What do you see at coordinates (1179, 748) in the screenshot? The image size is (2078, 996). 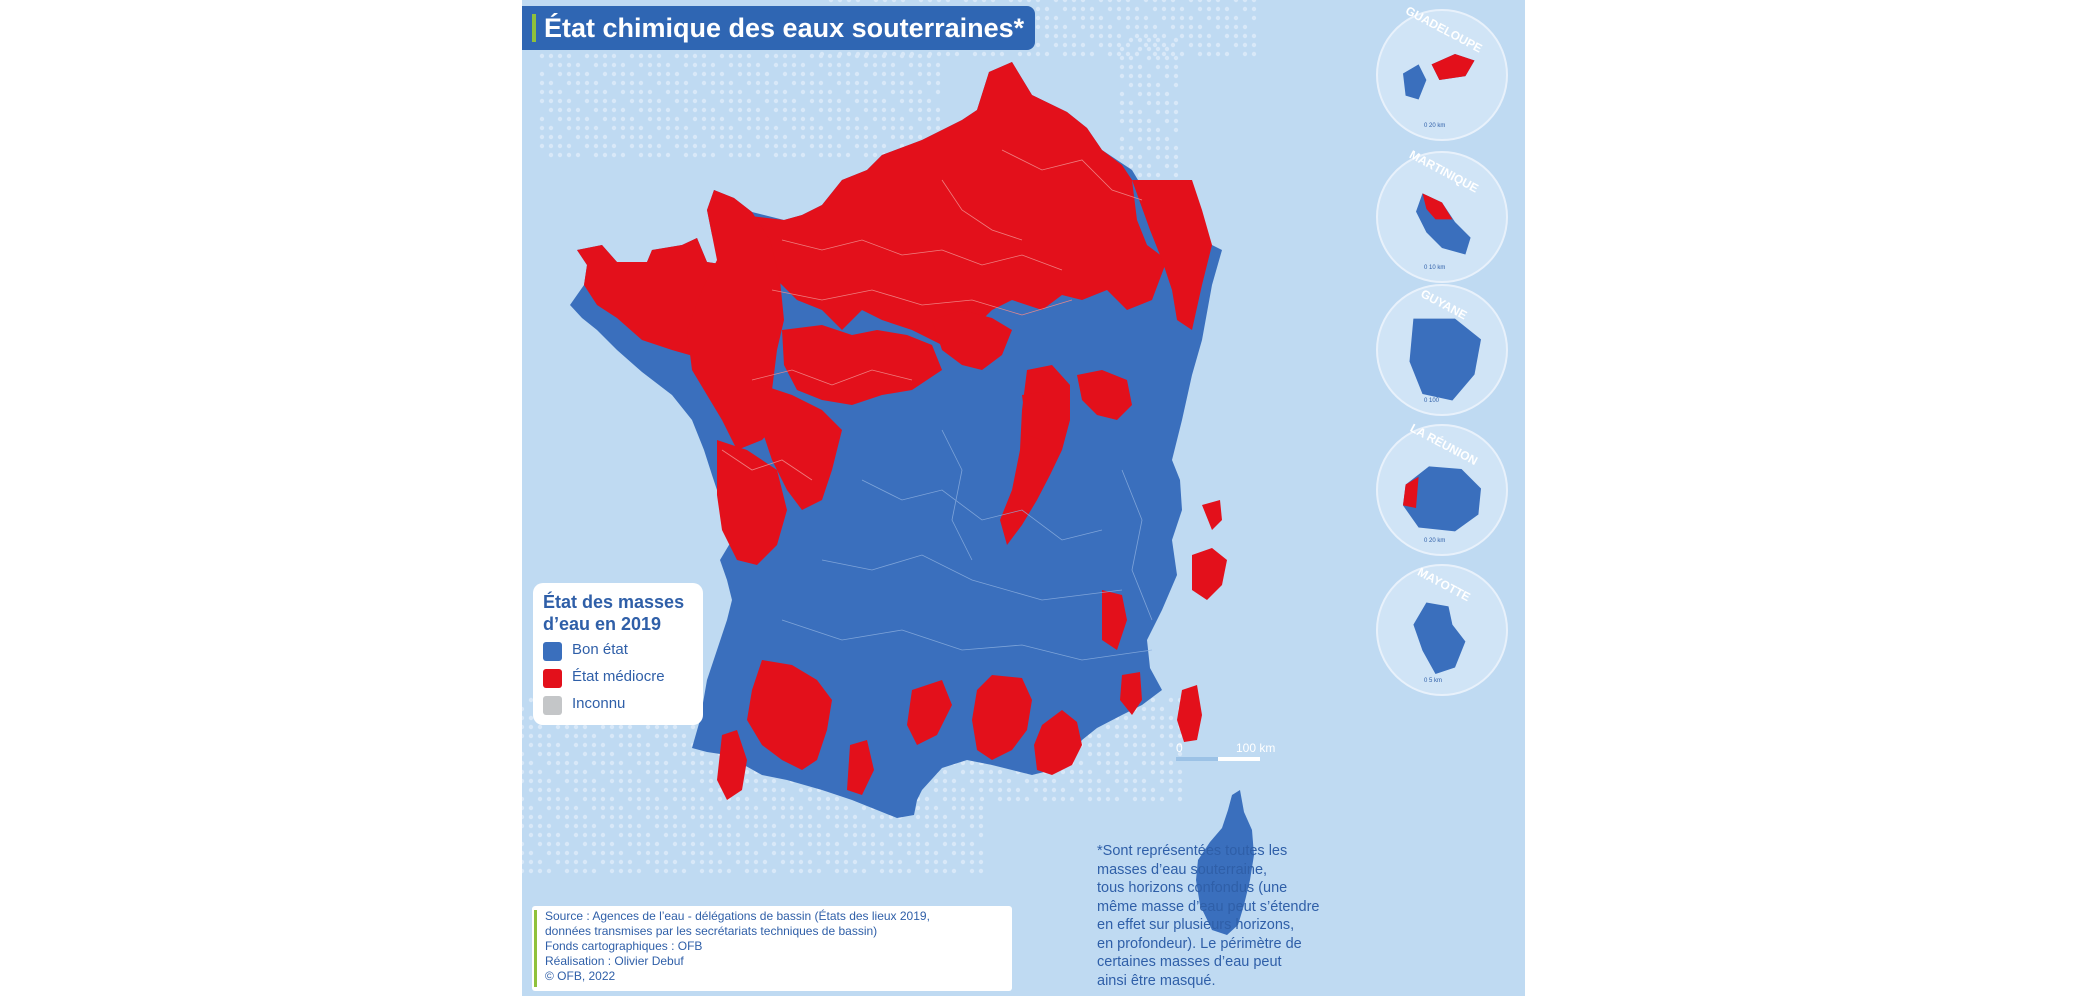 I see `scale-start-label: 0` at bounding box center [1179, 748].